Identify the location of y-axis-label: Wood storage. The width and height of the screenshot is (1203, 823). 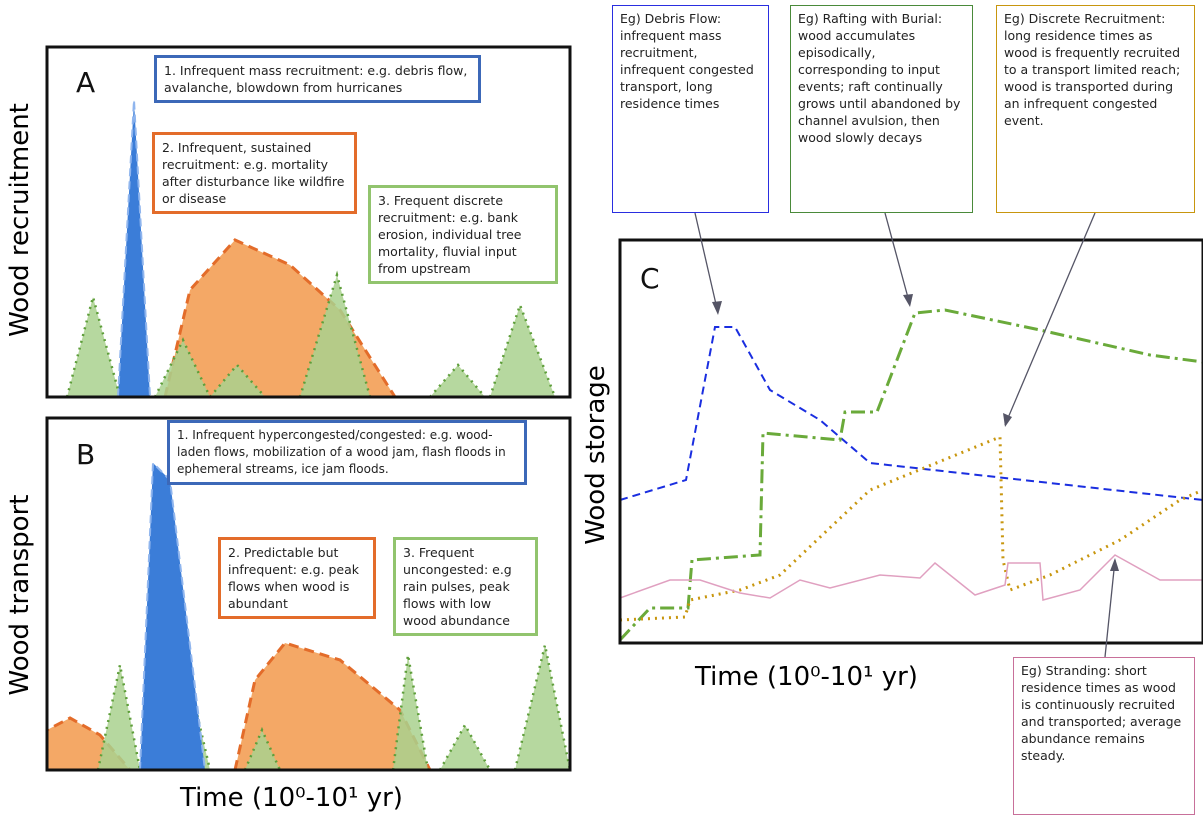
(596, 455).